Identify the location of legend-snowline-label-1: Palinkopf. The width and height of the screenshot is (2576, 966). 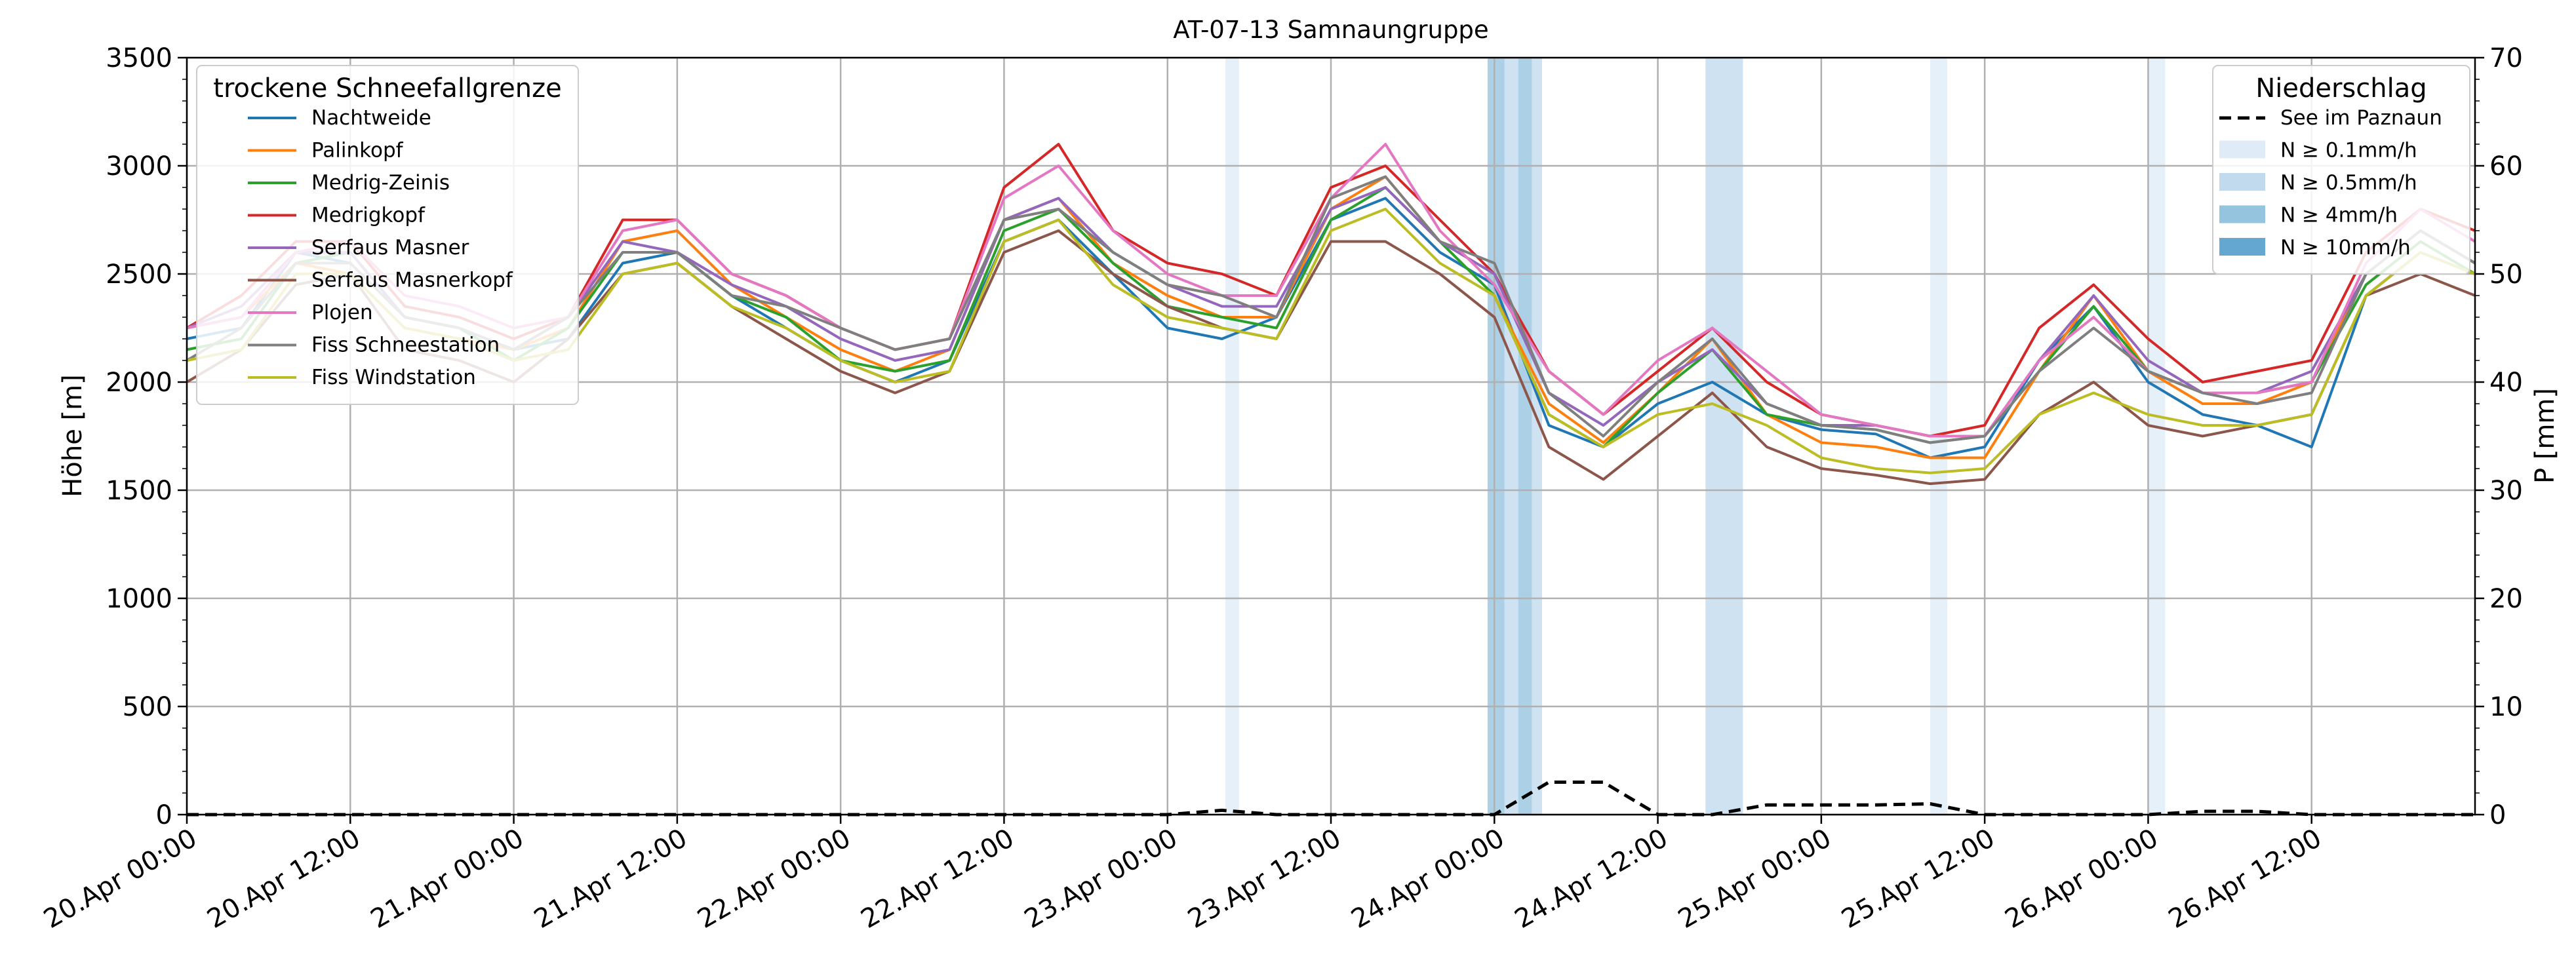
(357, 151).